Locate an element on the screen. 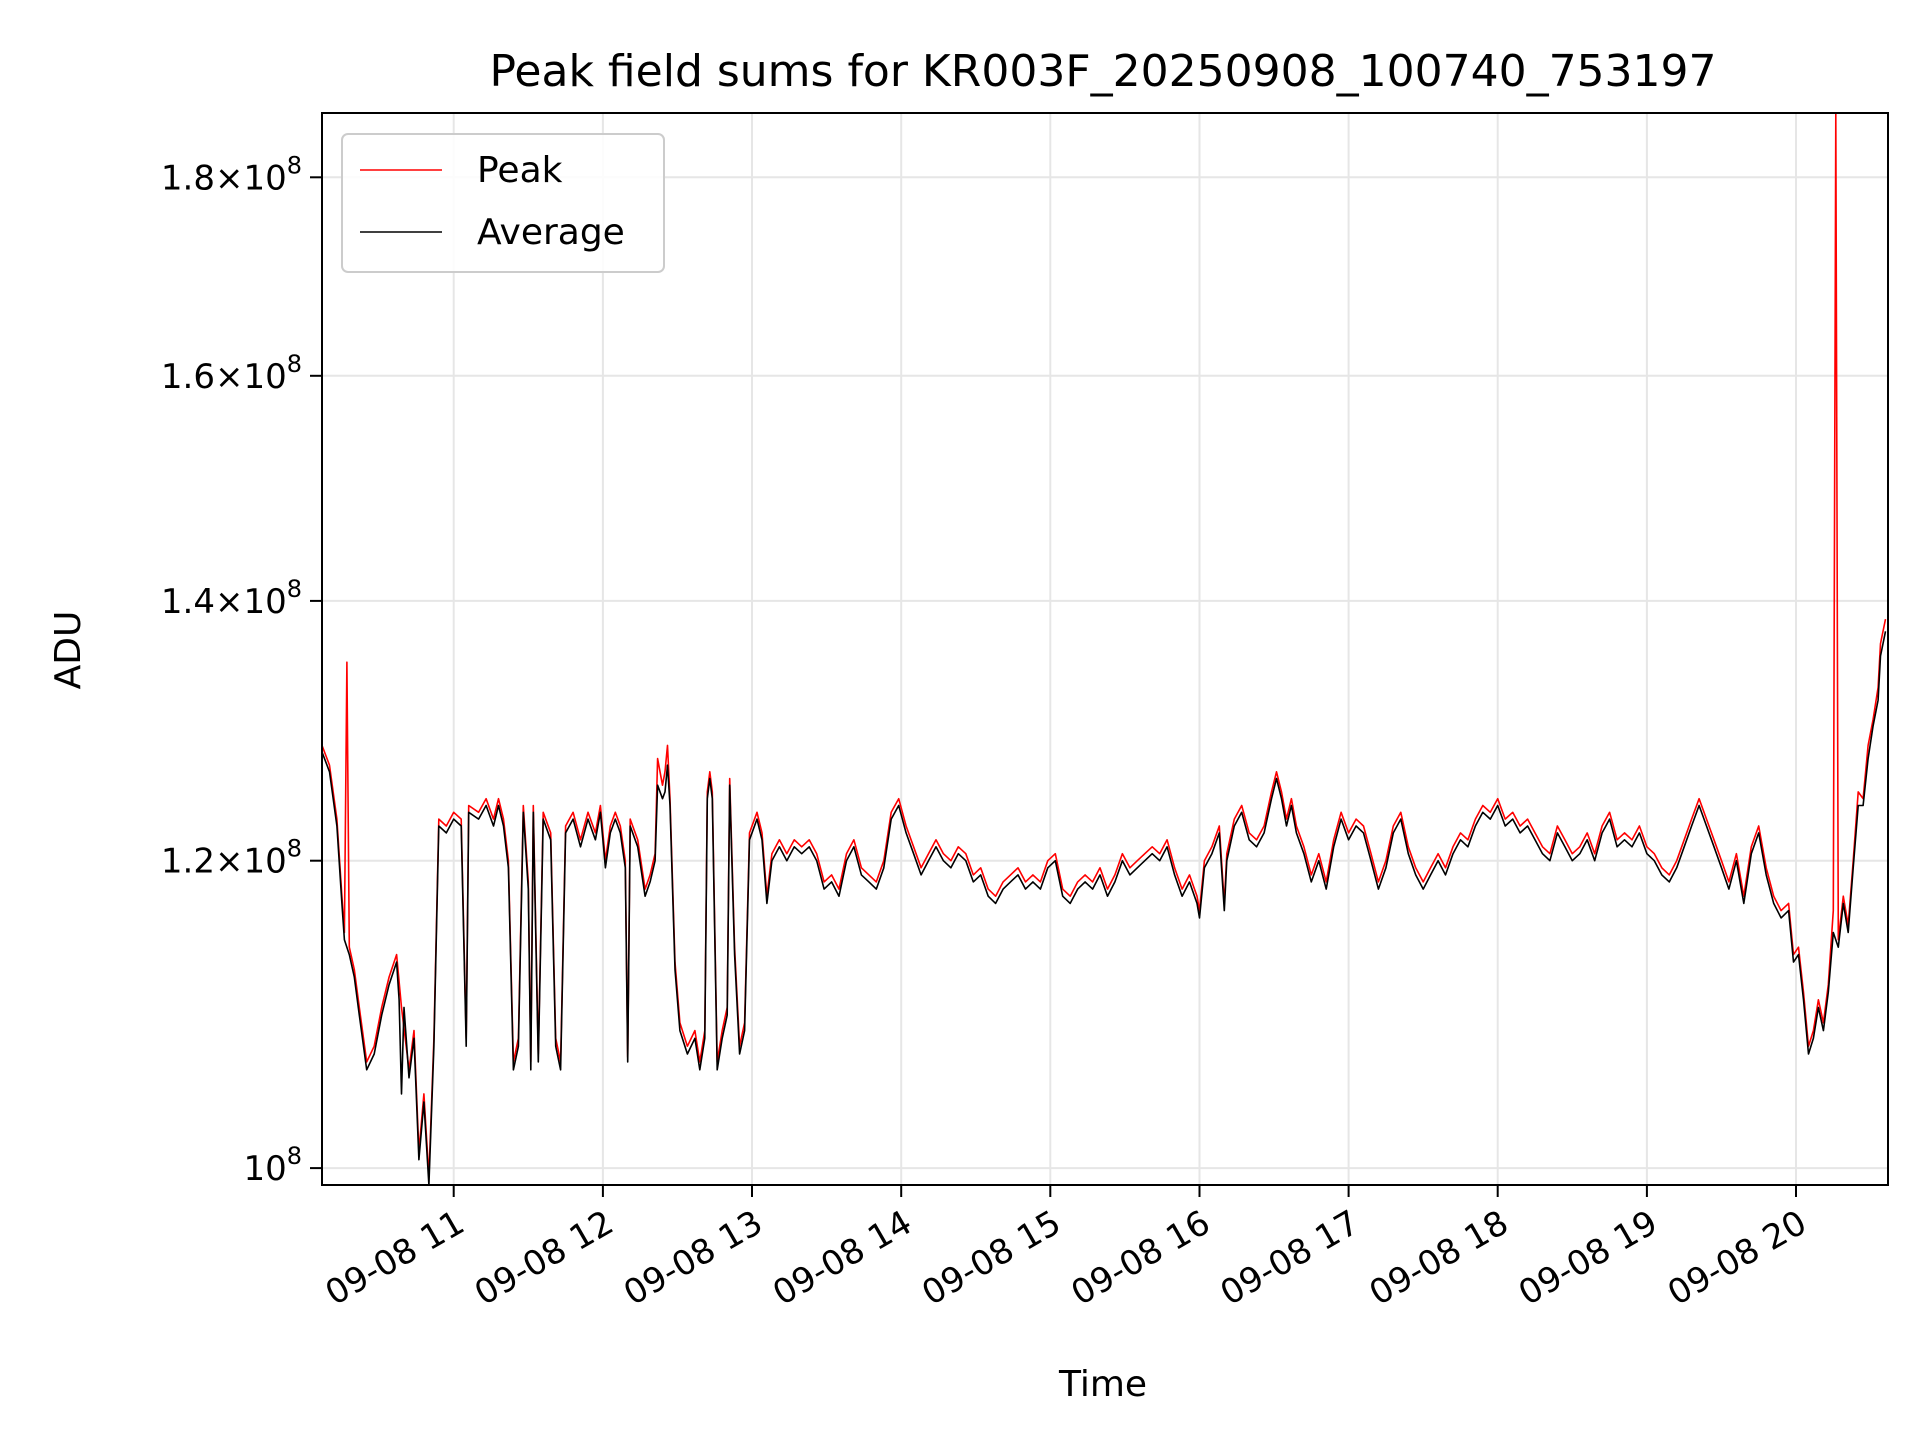 The width and height of the screenshot is (1920, 1440). y-axis-label: ADU is located at coordinates (68, 650).